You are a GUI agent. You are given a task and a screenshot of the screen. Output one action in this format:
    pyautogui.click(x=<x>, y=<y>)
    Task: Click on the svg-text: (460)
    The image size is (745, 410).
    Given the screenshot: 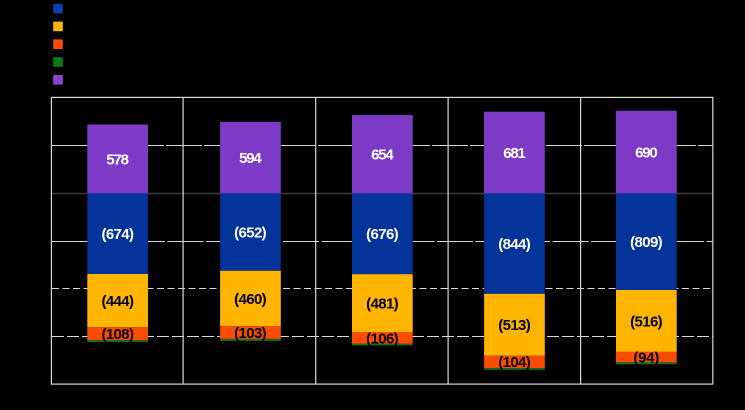 What is the action you would take?
    pyautogui.click(x=250, y=299)
    